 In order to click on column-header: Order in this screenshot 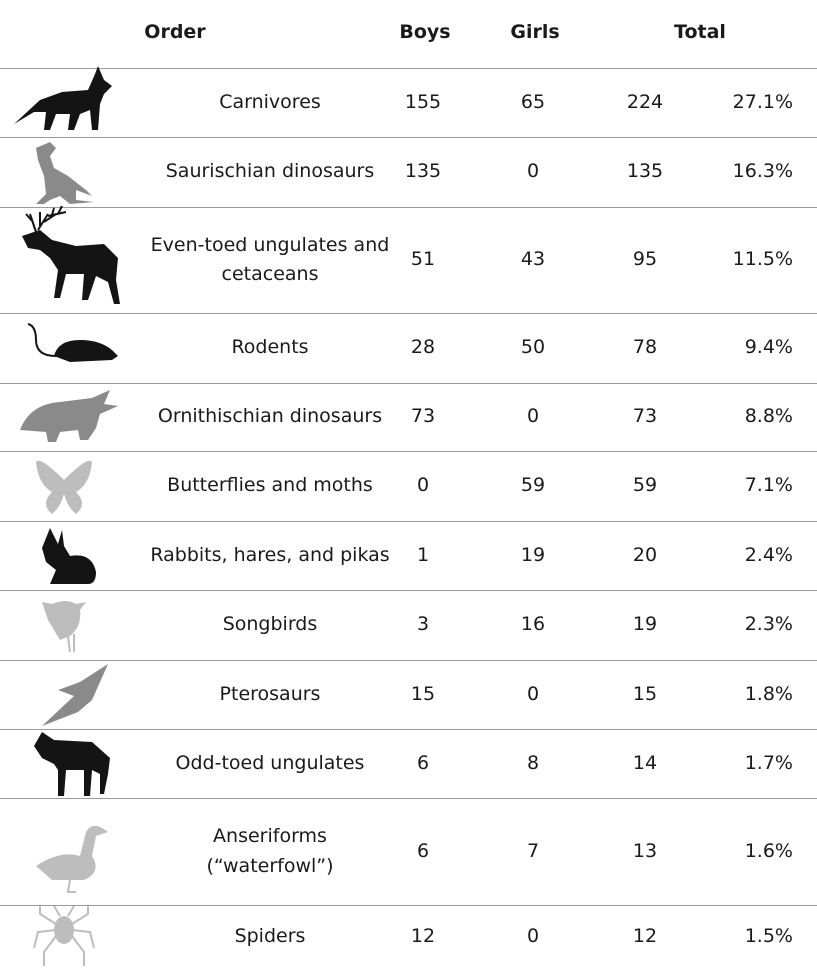, I will do `click(175, 32)`.